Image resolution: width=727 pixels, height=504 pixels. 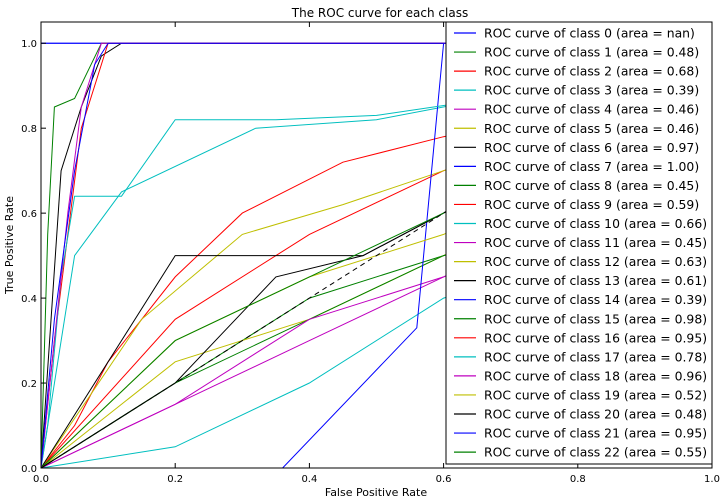 What do you see at coordinates (29, 469) in the screenshot?
I see `y-tick-label: 0.0` at bounding box center [29, 469].